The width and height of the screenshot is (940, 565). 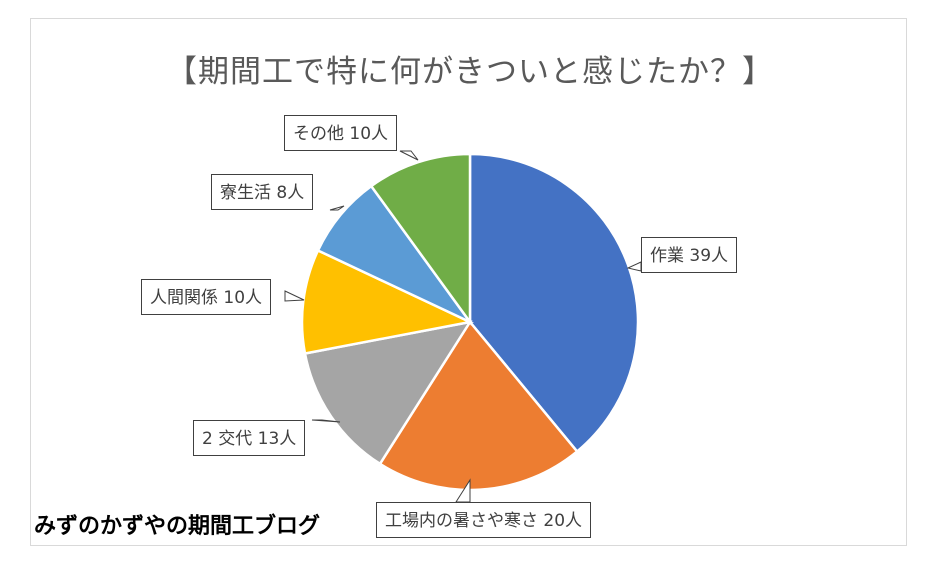 I want to click on pie-slice-other, so click(x=420, y=239).